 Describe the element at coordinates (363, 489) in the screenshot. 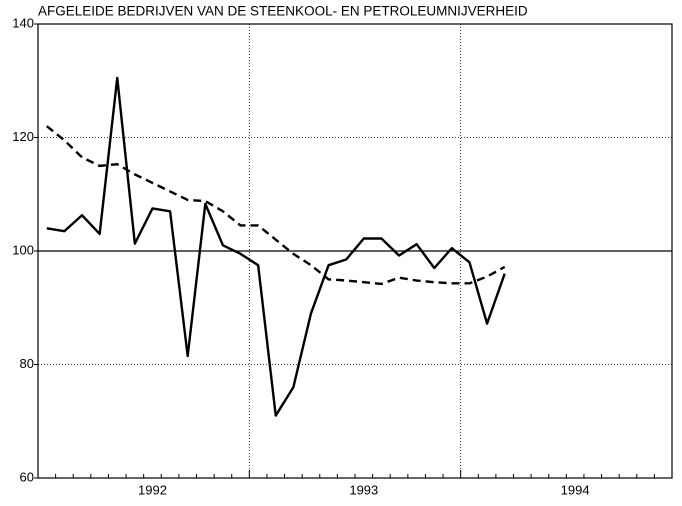

I see `x-tick-label: 1993` at that location.